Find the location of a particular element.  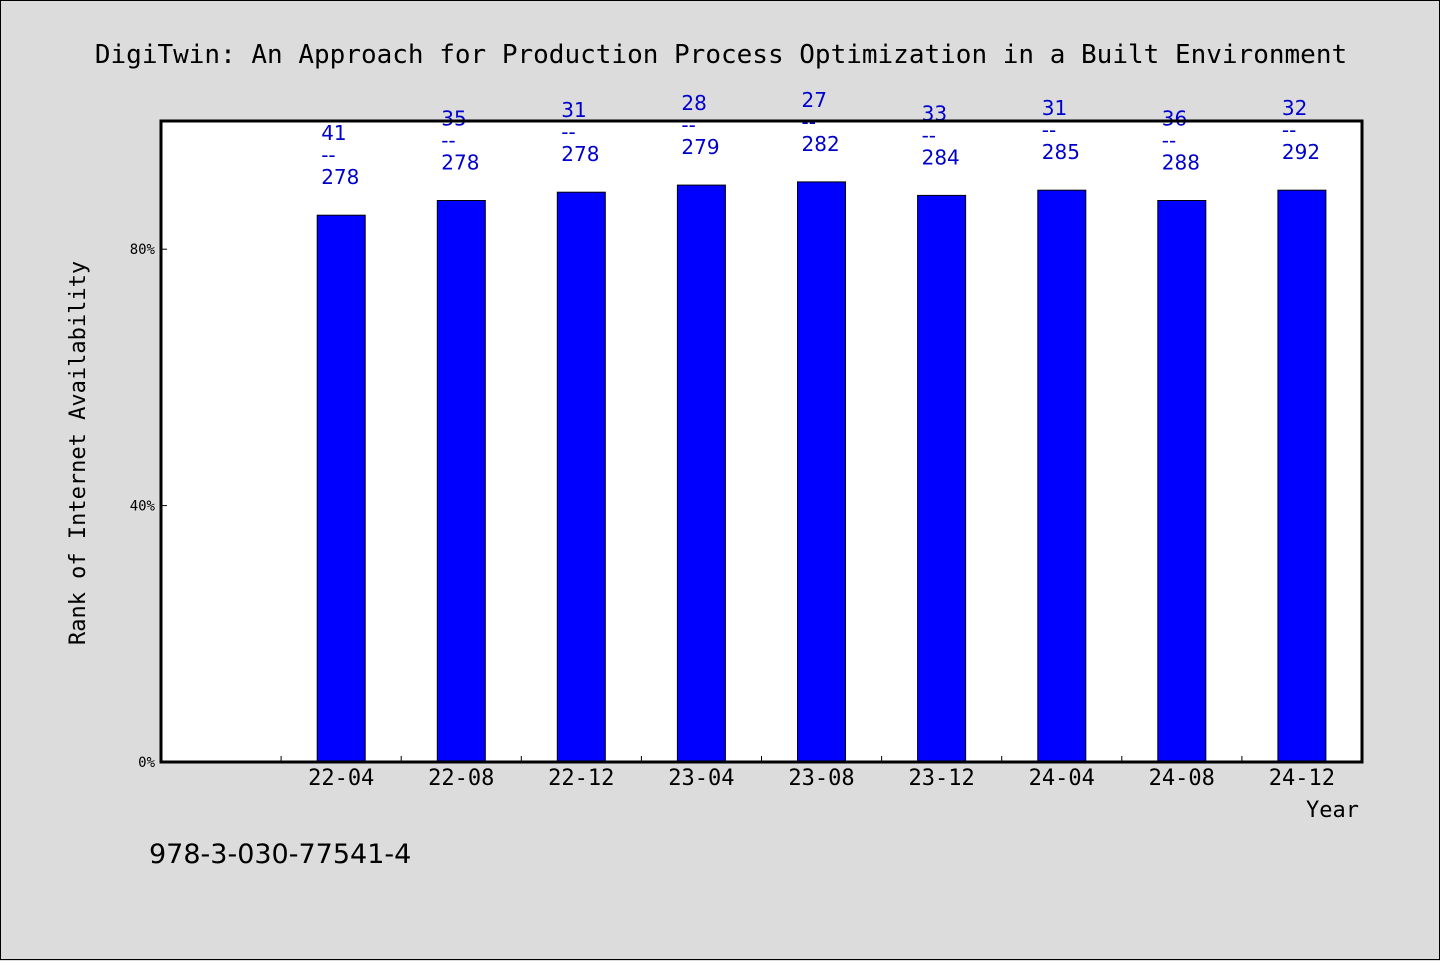

bar-label-23-08-line1: 27 is located at coordinates (814, 100).